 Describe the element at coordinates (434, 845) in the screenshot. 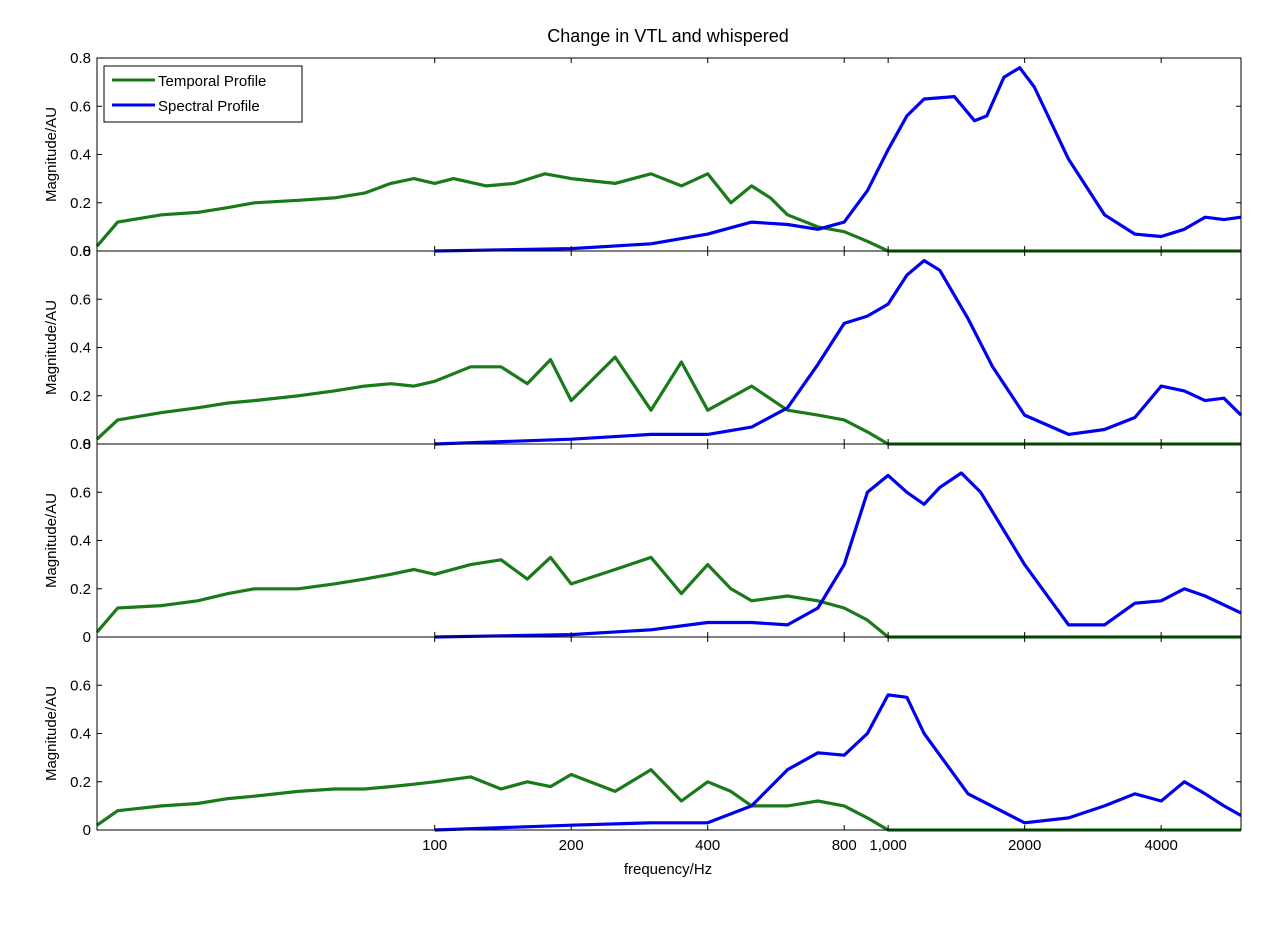

I see `x-tick-label: 100` at that location.